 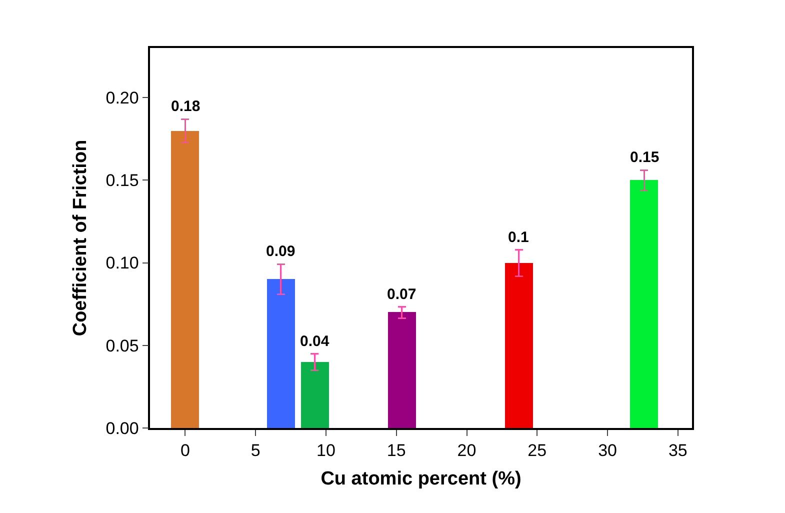 I want to click on y-axis-title: Coefficient of Friction, so click(x=81, y=238).